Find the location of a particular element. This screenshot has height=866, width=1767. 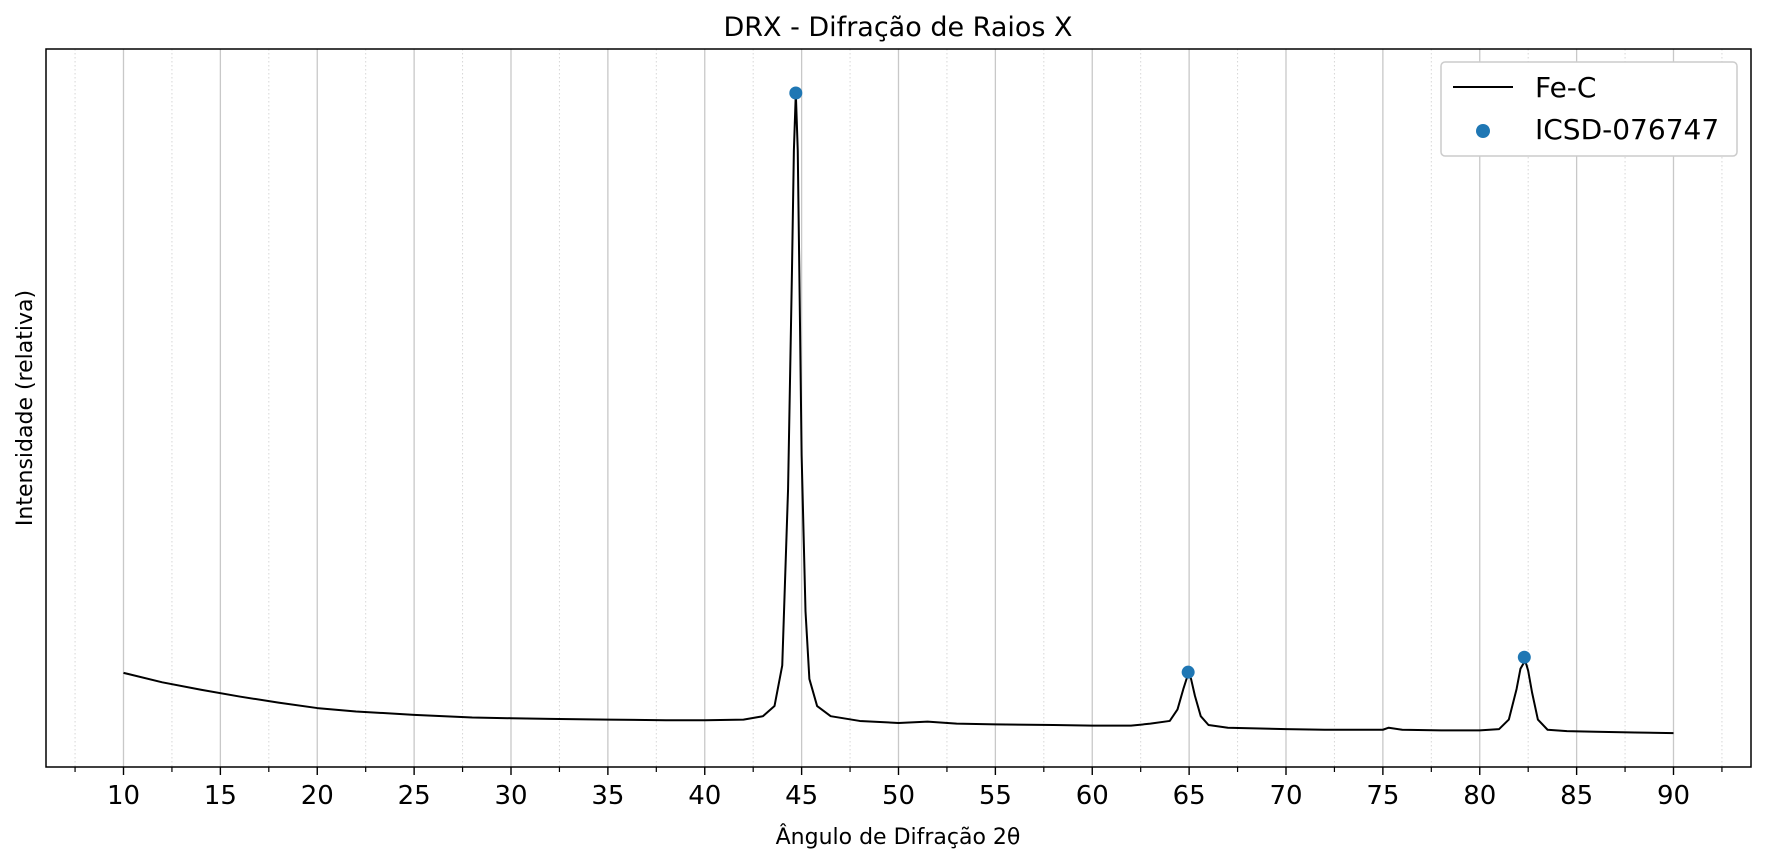

x-tick-label: 35 is located at coordinates (607, 796).